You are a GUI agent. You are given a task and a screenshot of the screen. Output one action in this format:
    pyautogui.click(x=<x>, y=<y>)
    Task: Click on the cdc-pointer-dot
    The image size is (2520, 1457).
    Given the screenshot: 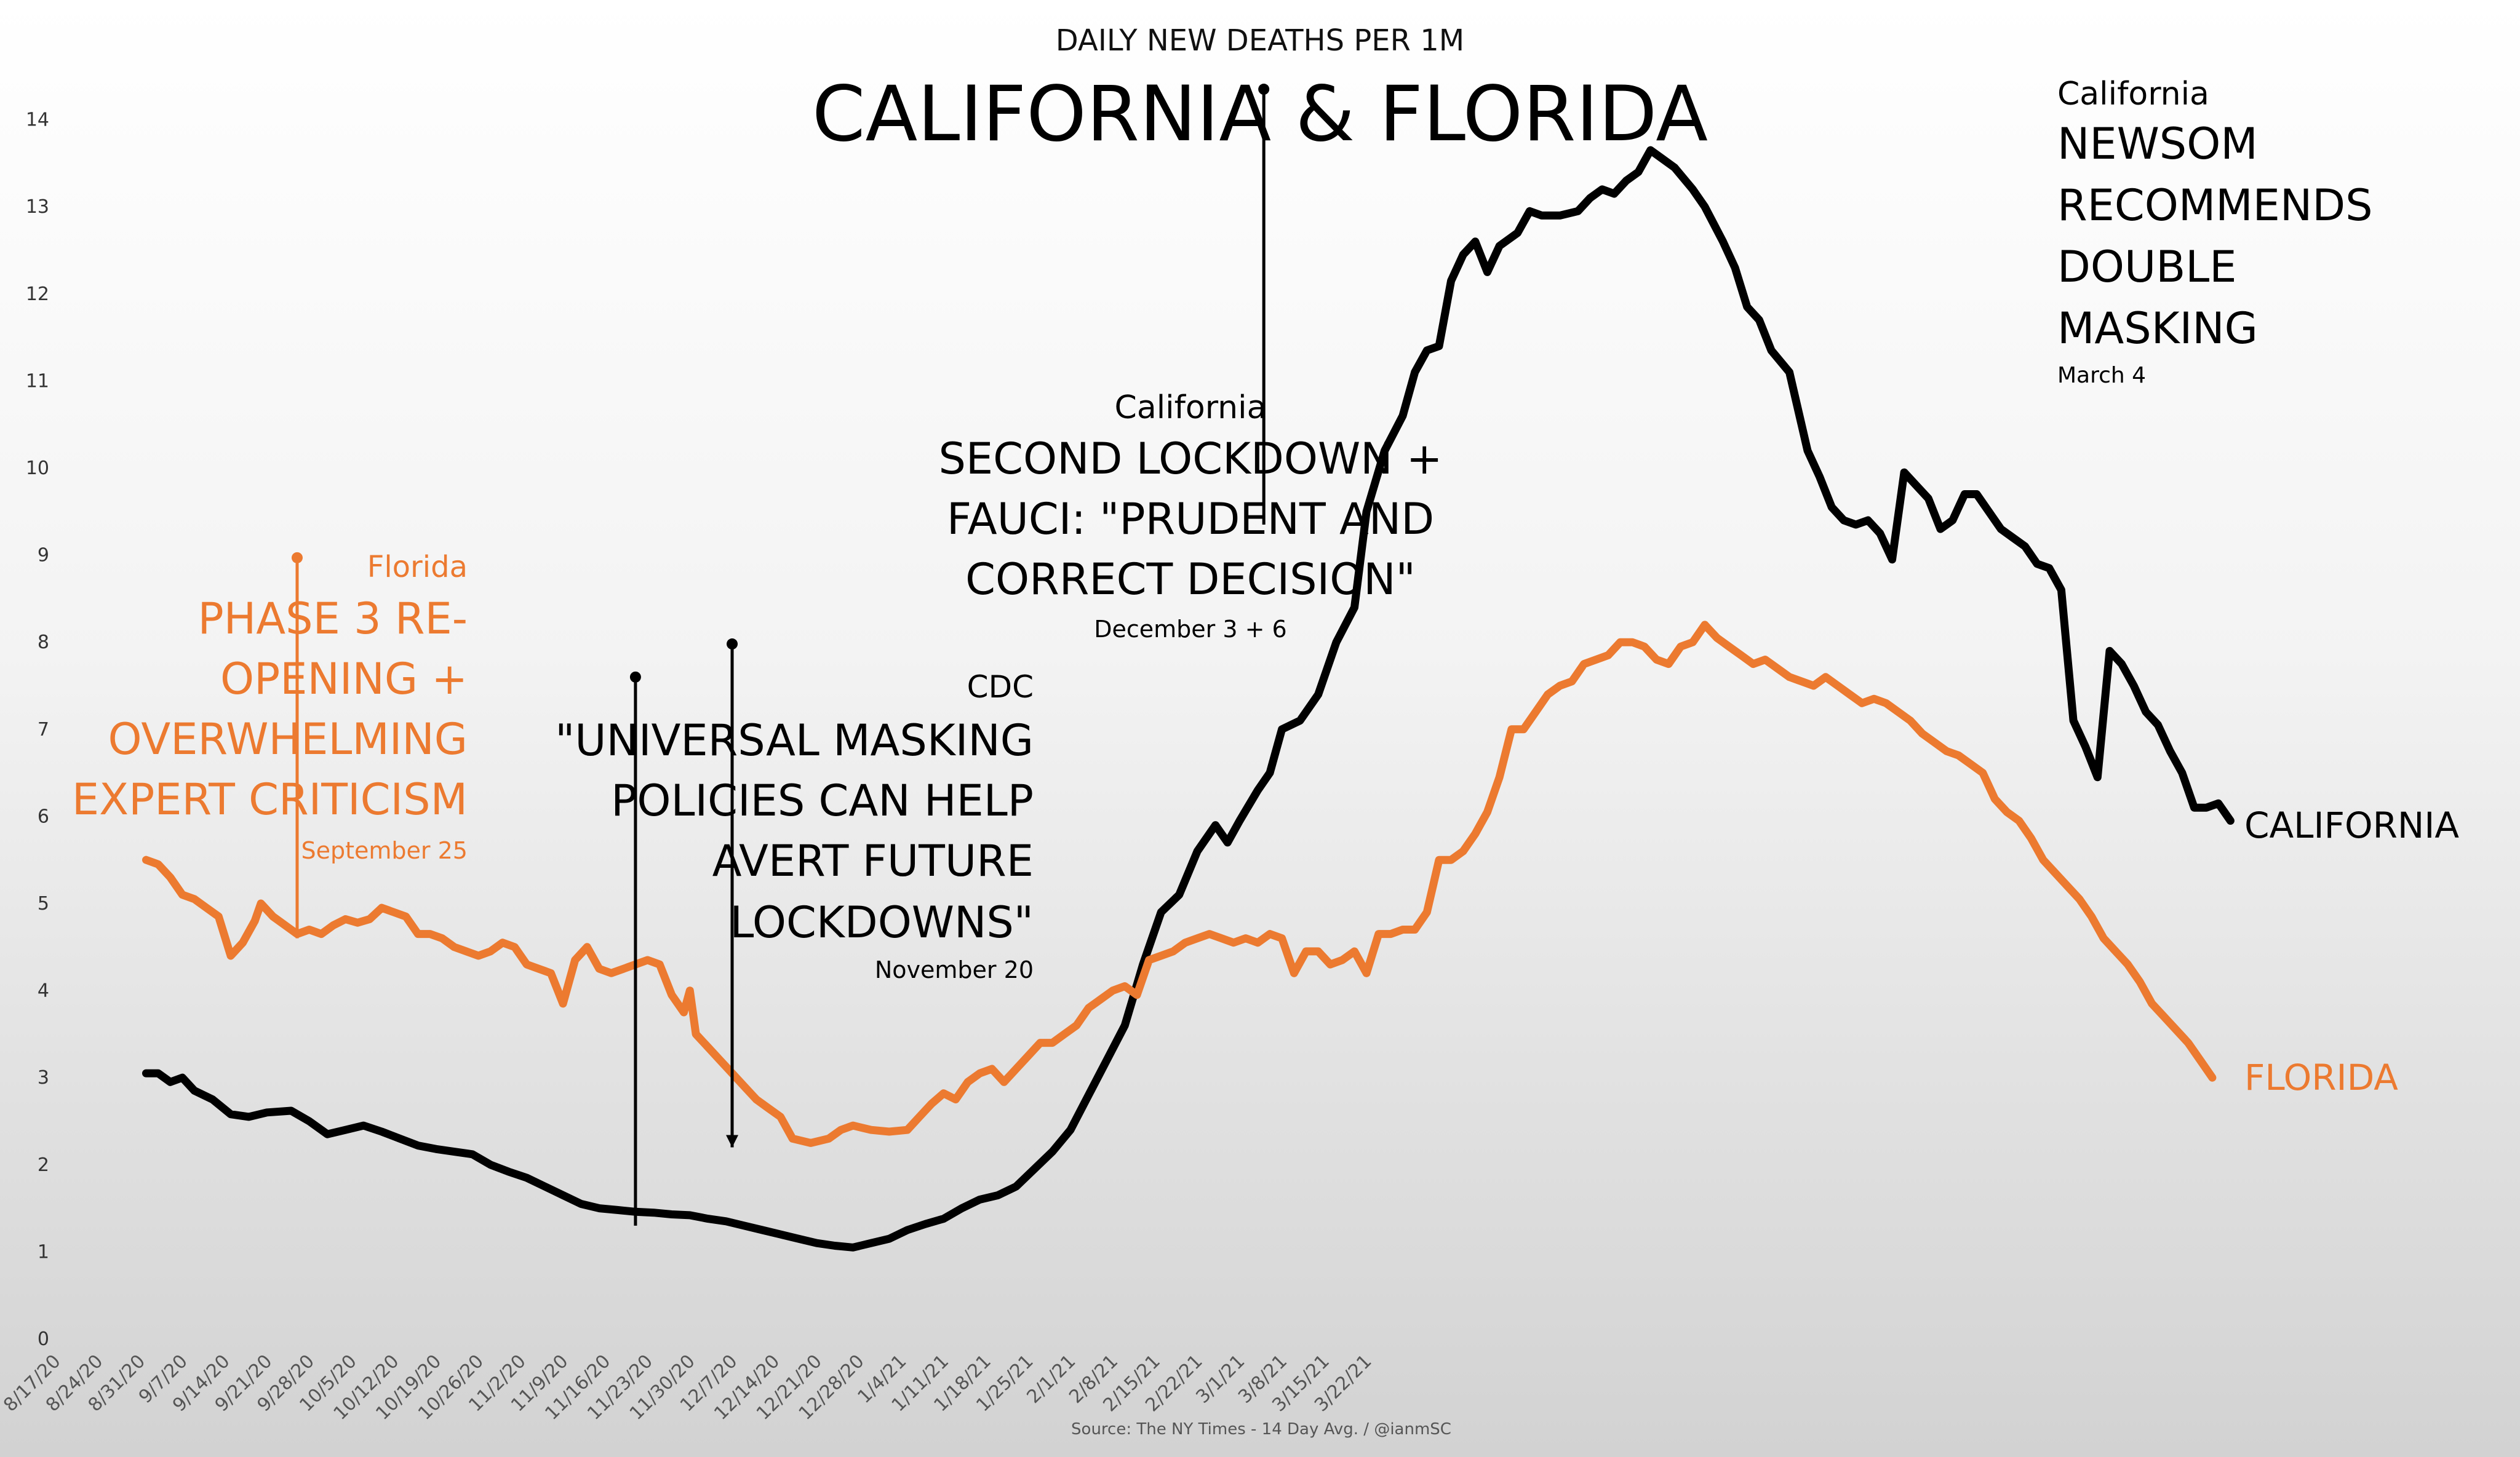 What is the action you would take?
    pyautogui.click(x=635, y=677)
    